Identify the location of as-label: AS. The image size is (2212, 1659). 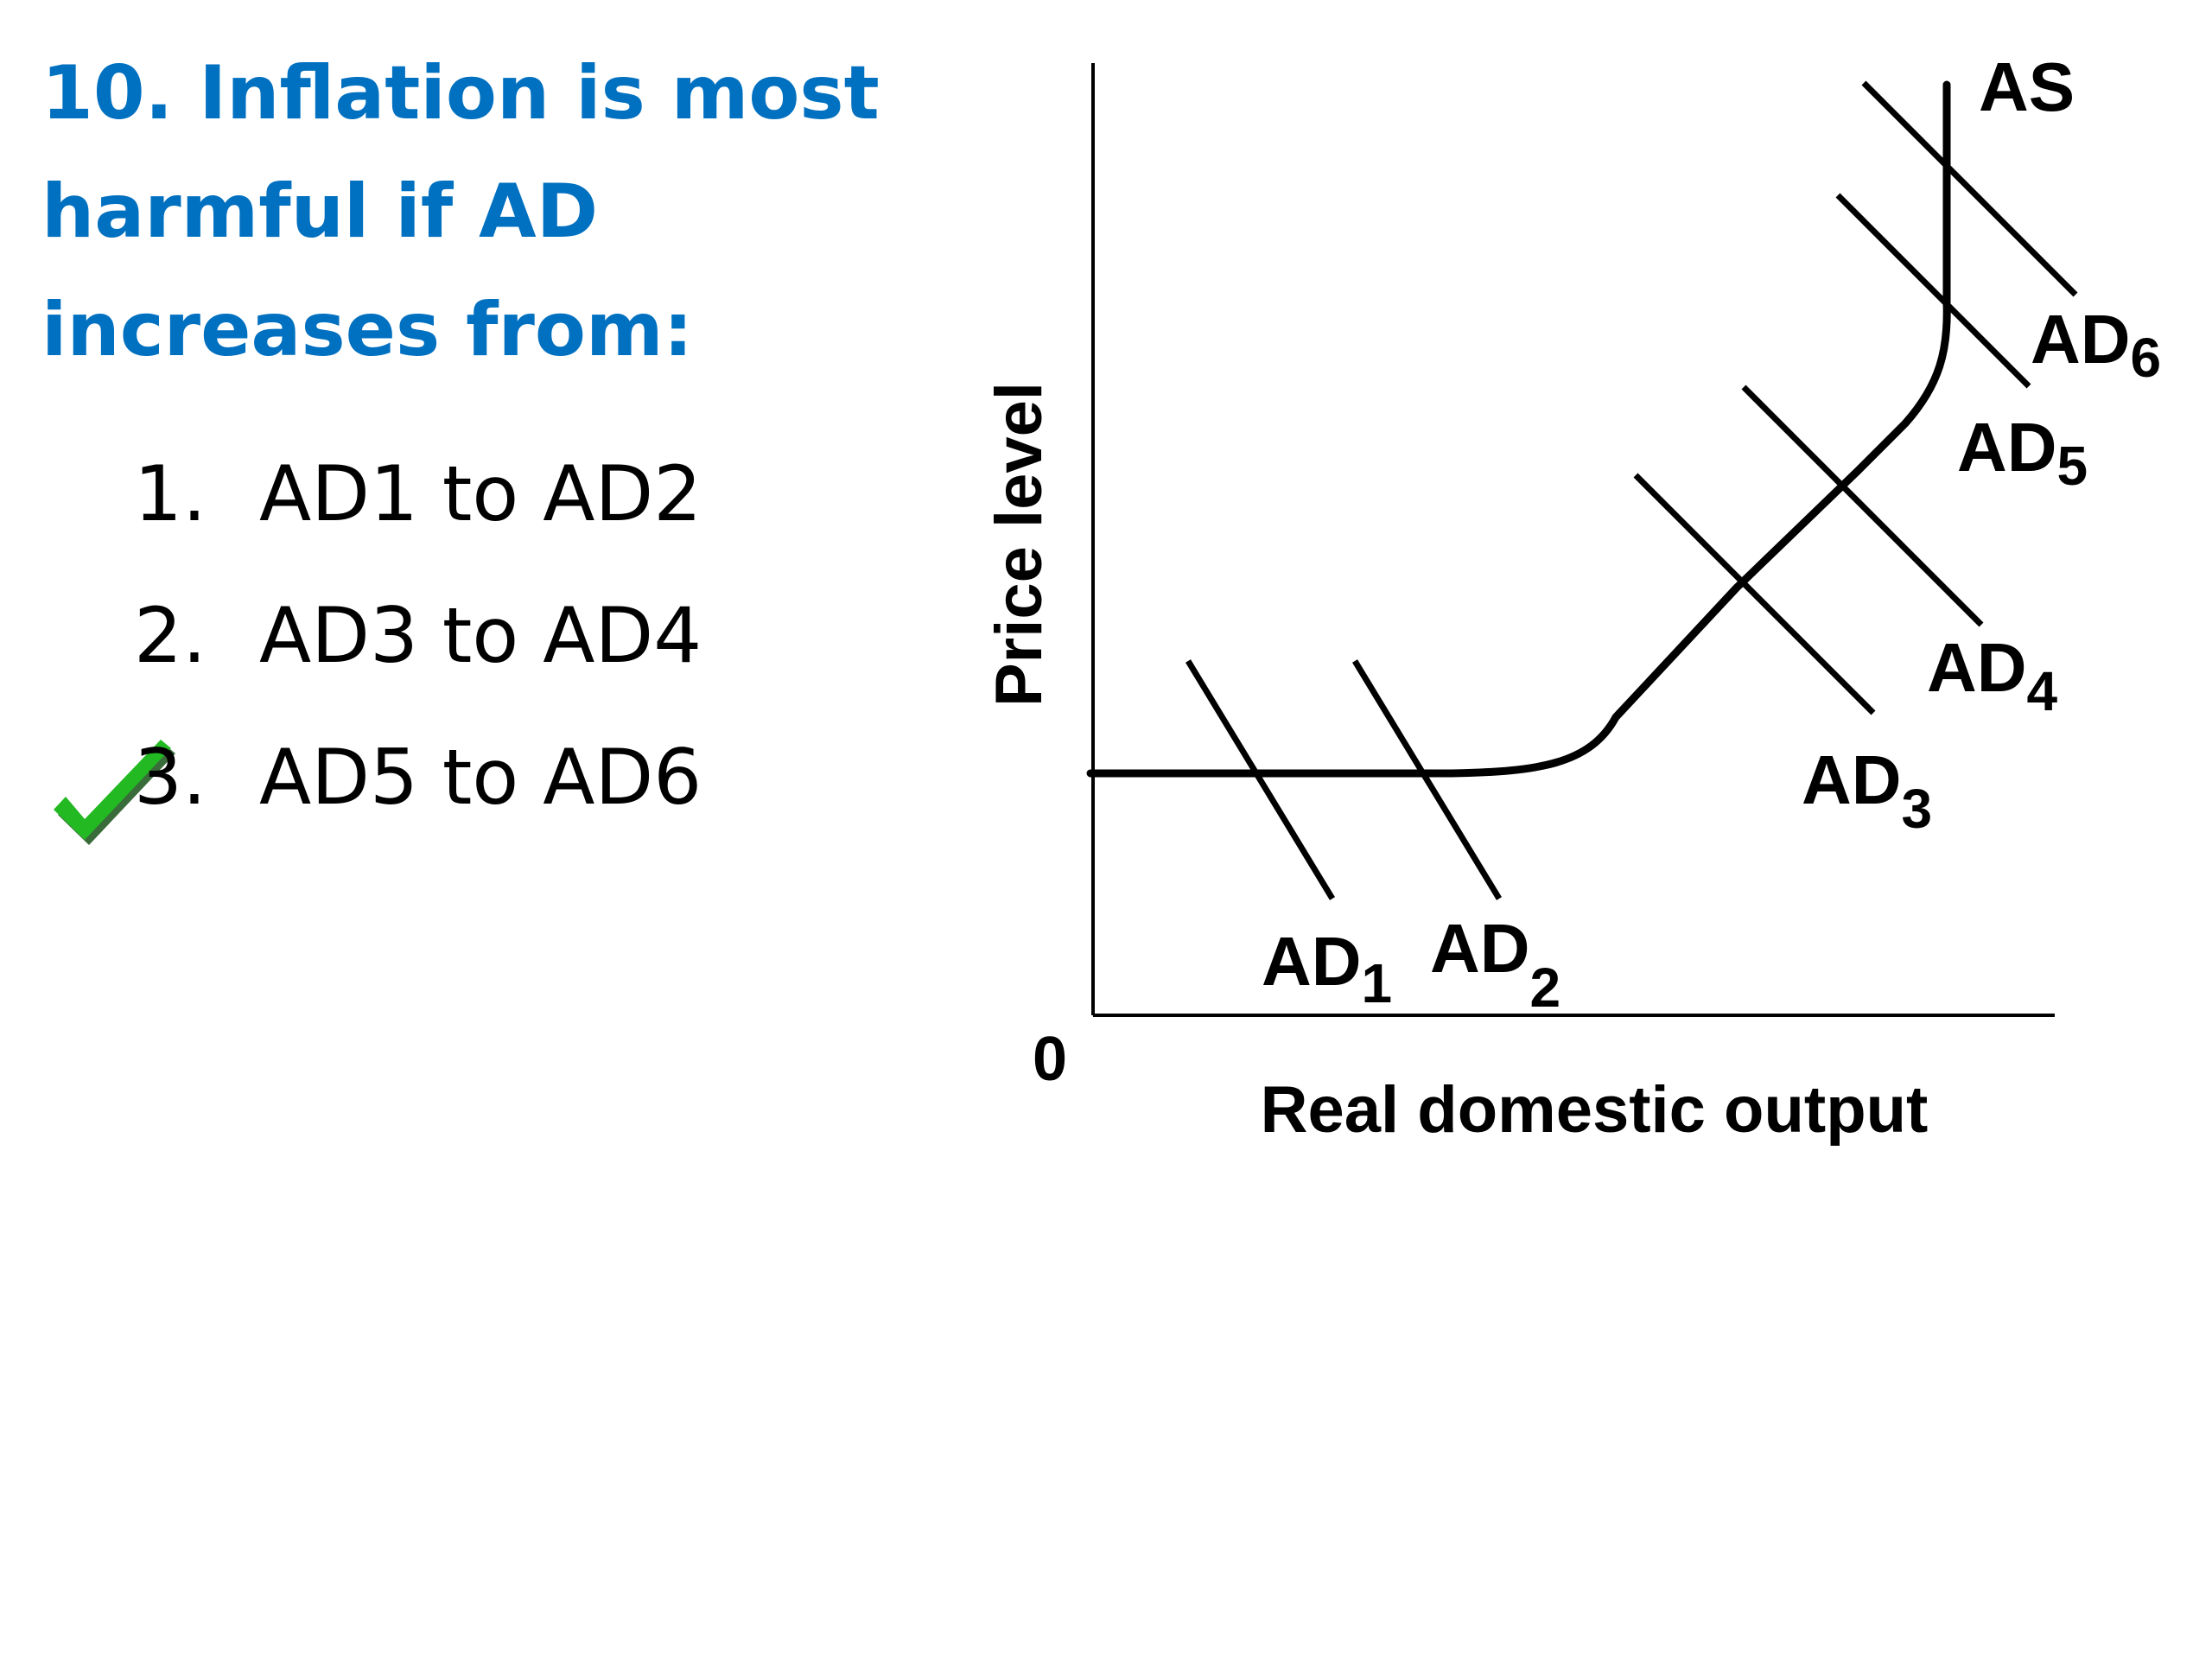
(2027, 86).